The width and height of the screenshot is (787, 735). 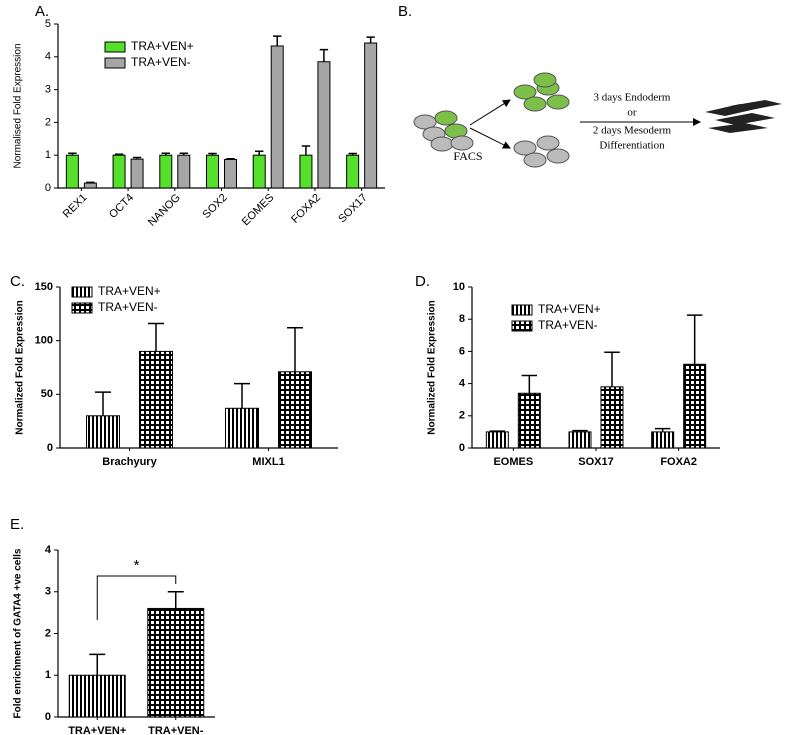 What do you see at coordinates (176, 730) in the screenshot?
I see `x-tick-label: TRA+VEN-` at bounding box center [176, 730].